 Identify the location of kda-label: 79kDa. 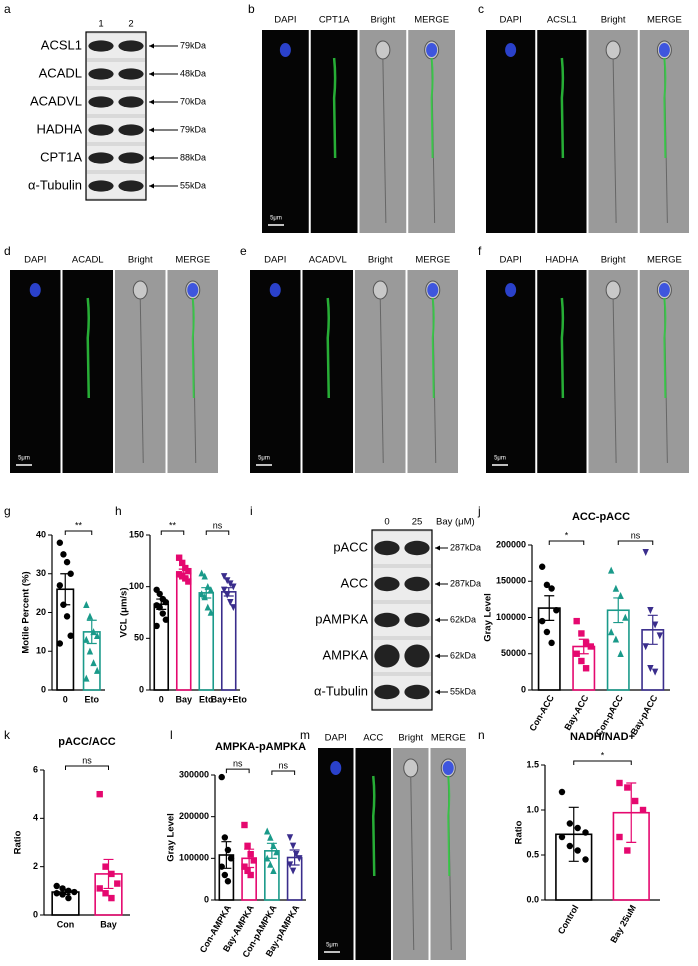
(193, 45).